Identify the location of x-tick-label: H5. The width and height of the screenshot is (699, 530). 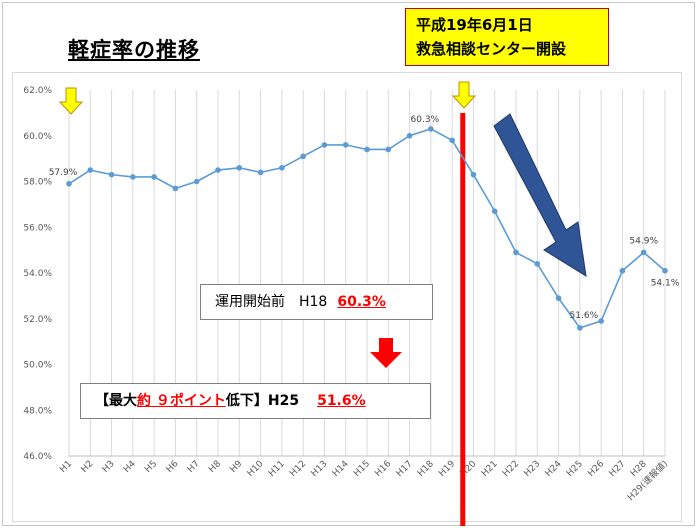
(151, 467).